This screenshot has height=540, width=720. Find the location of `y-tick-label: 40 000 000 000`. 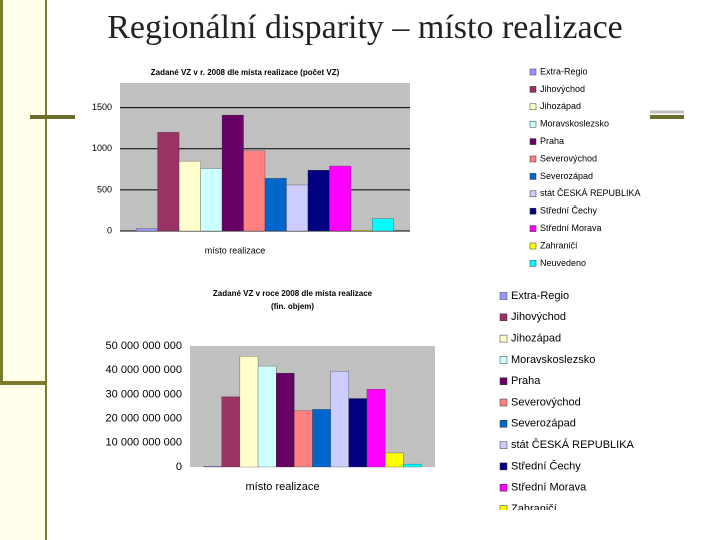

y-tick-label: 40 000 000 000 is located at coordinates (144, 370).